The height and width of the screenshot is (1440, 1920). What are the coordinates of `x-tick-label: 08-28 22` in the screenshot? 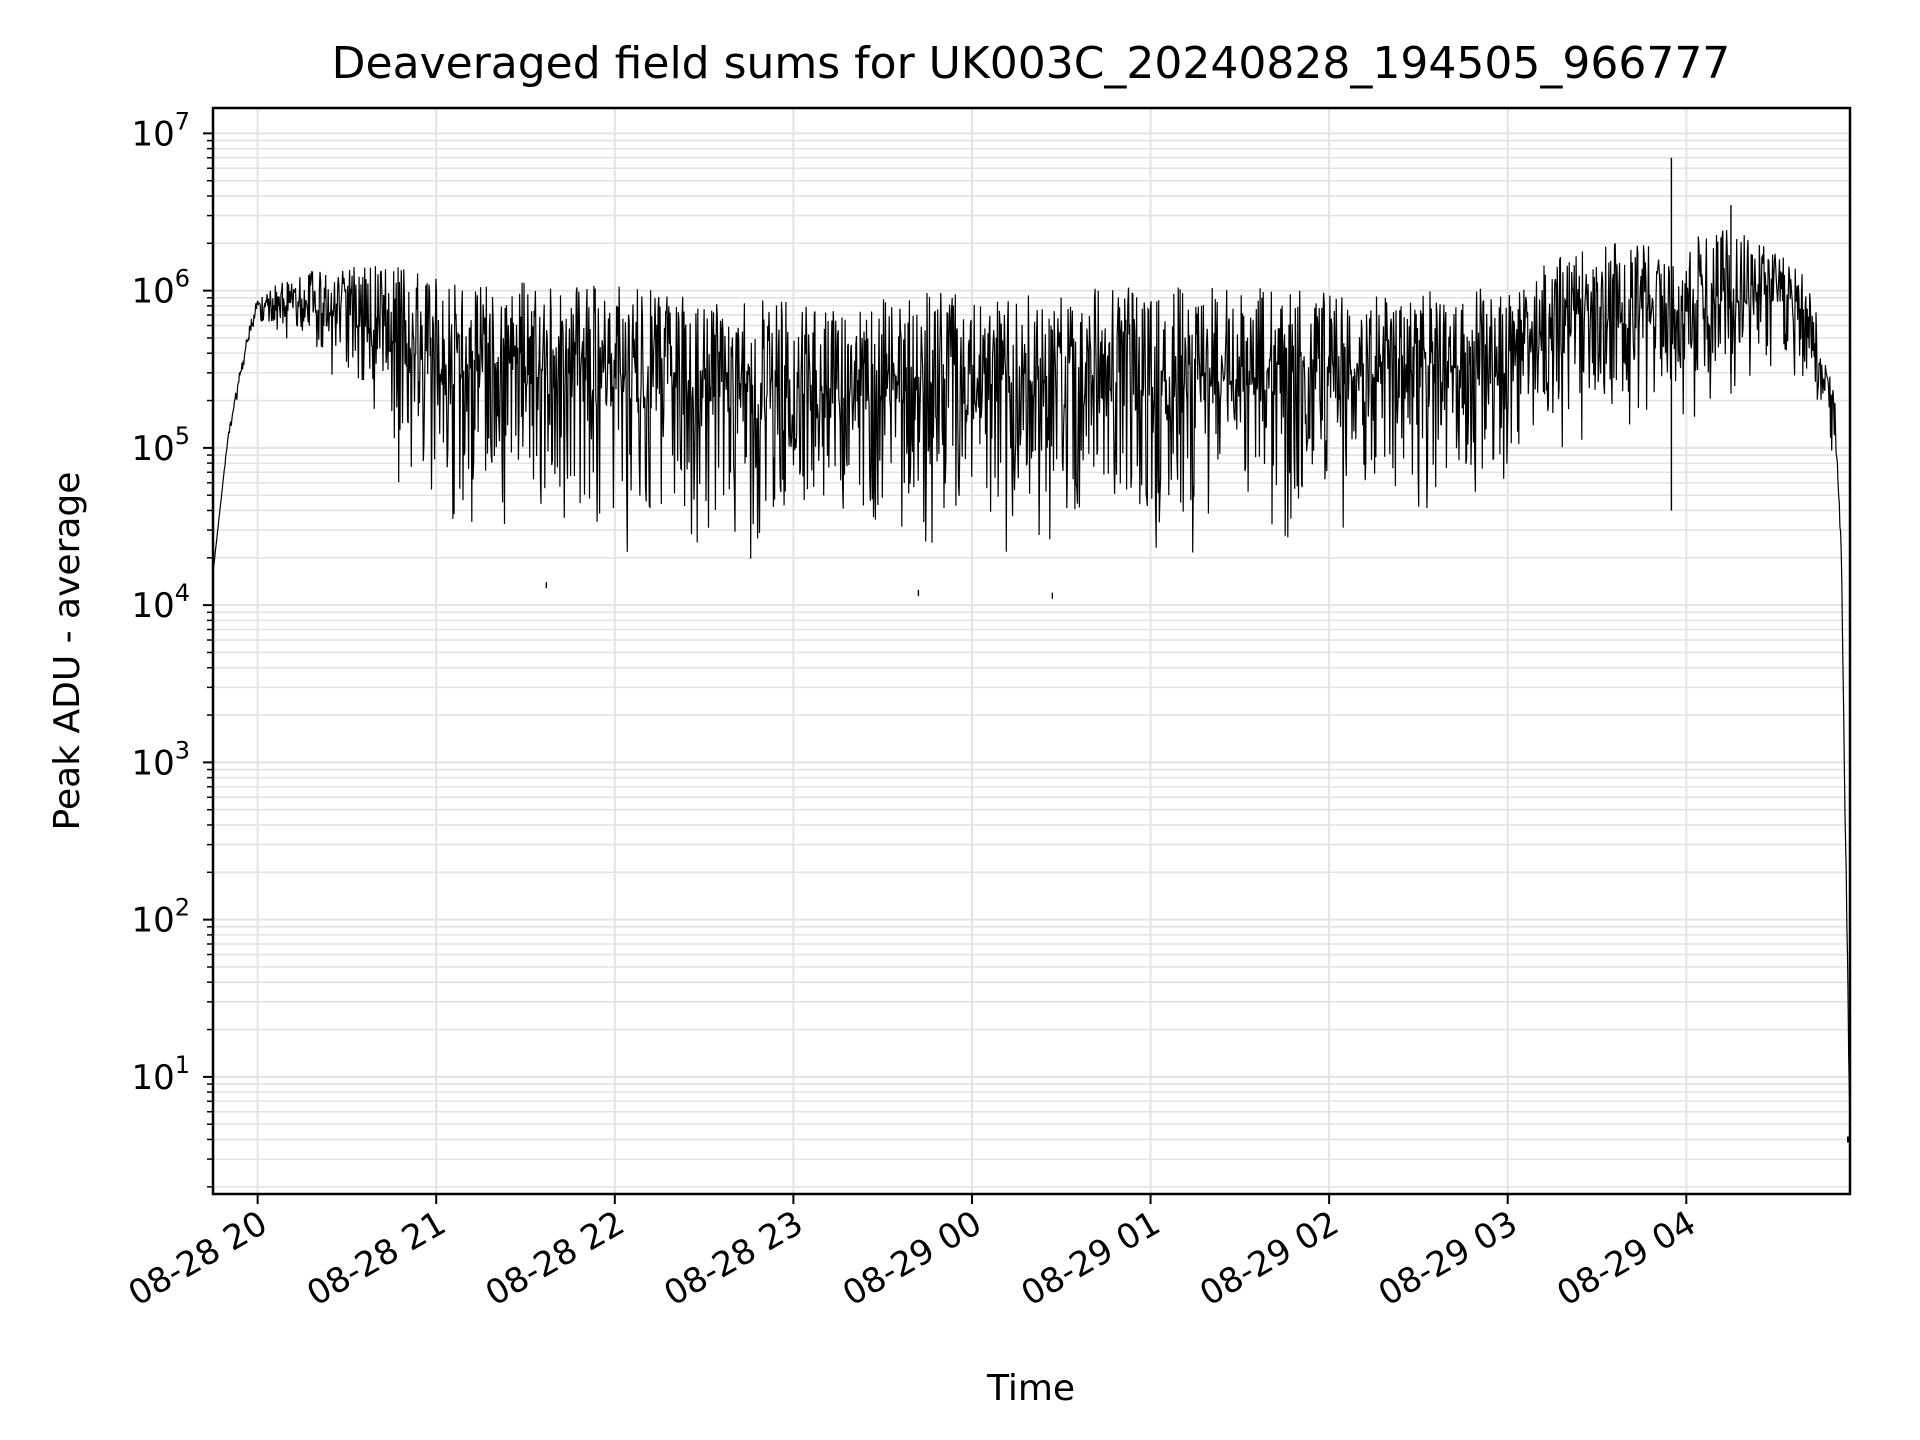 It's located at (555, 1258).